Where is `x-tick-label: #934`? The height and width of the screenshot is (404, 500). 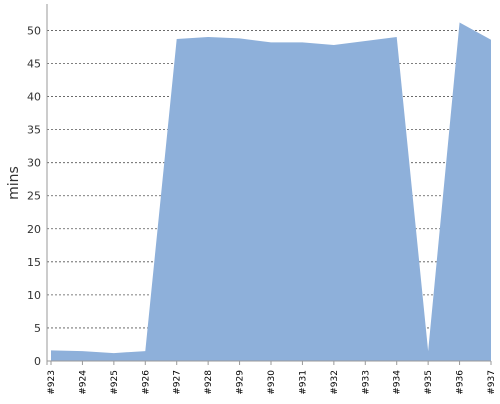 x-tick-label: #934 is located at coordinates (398, 382).